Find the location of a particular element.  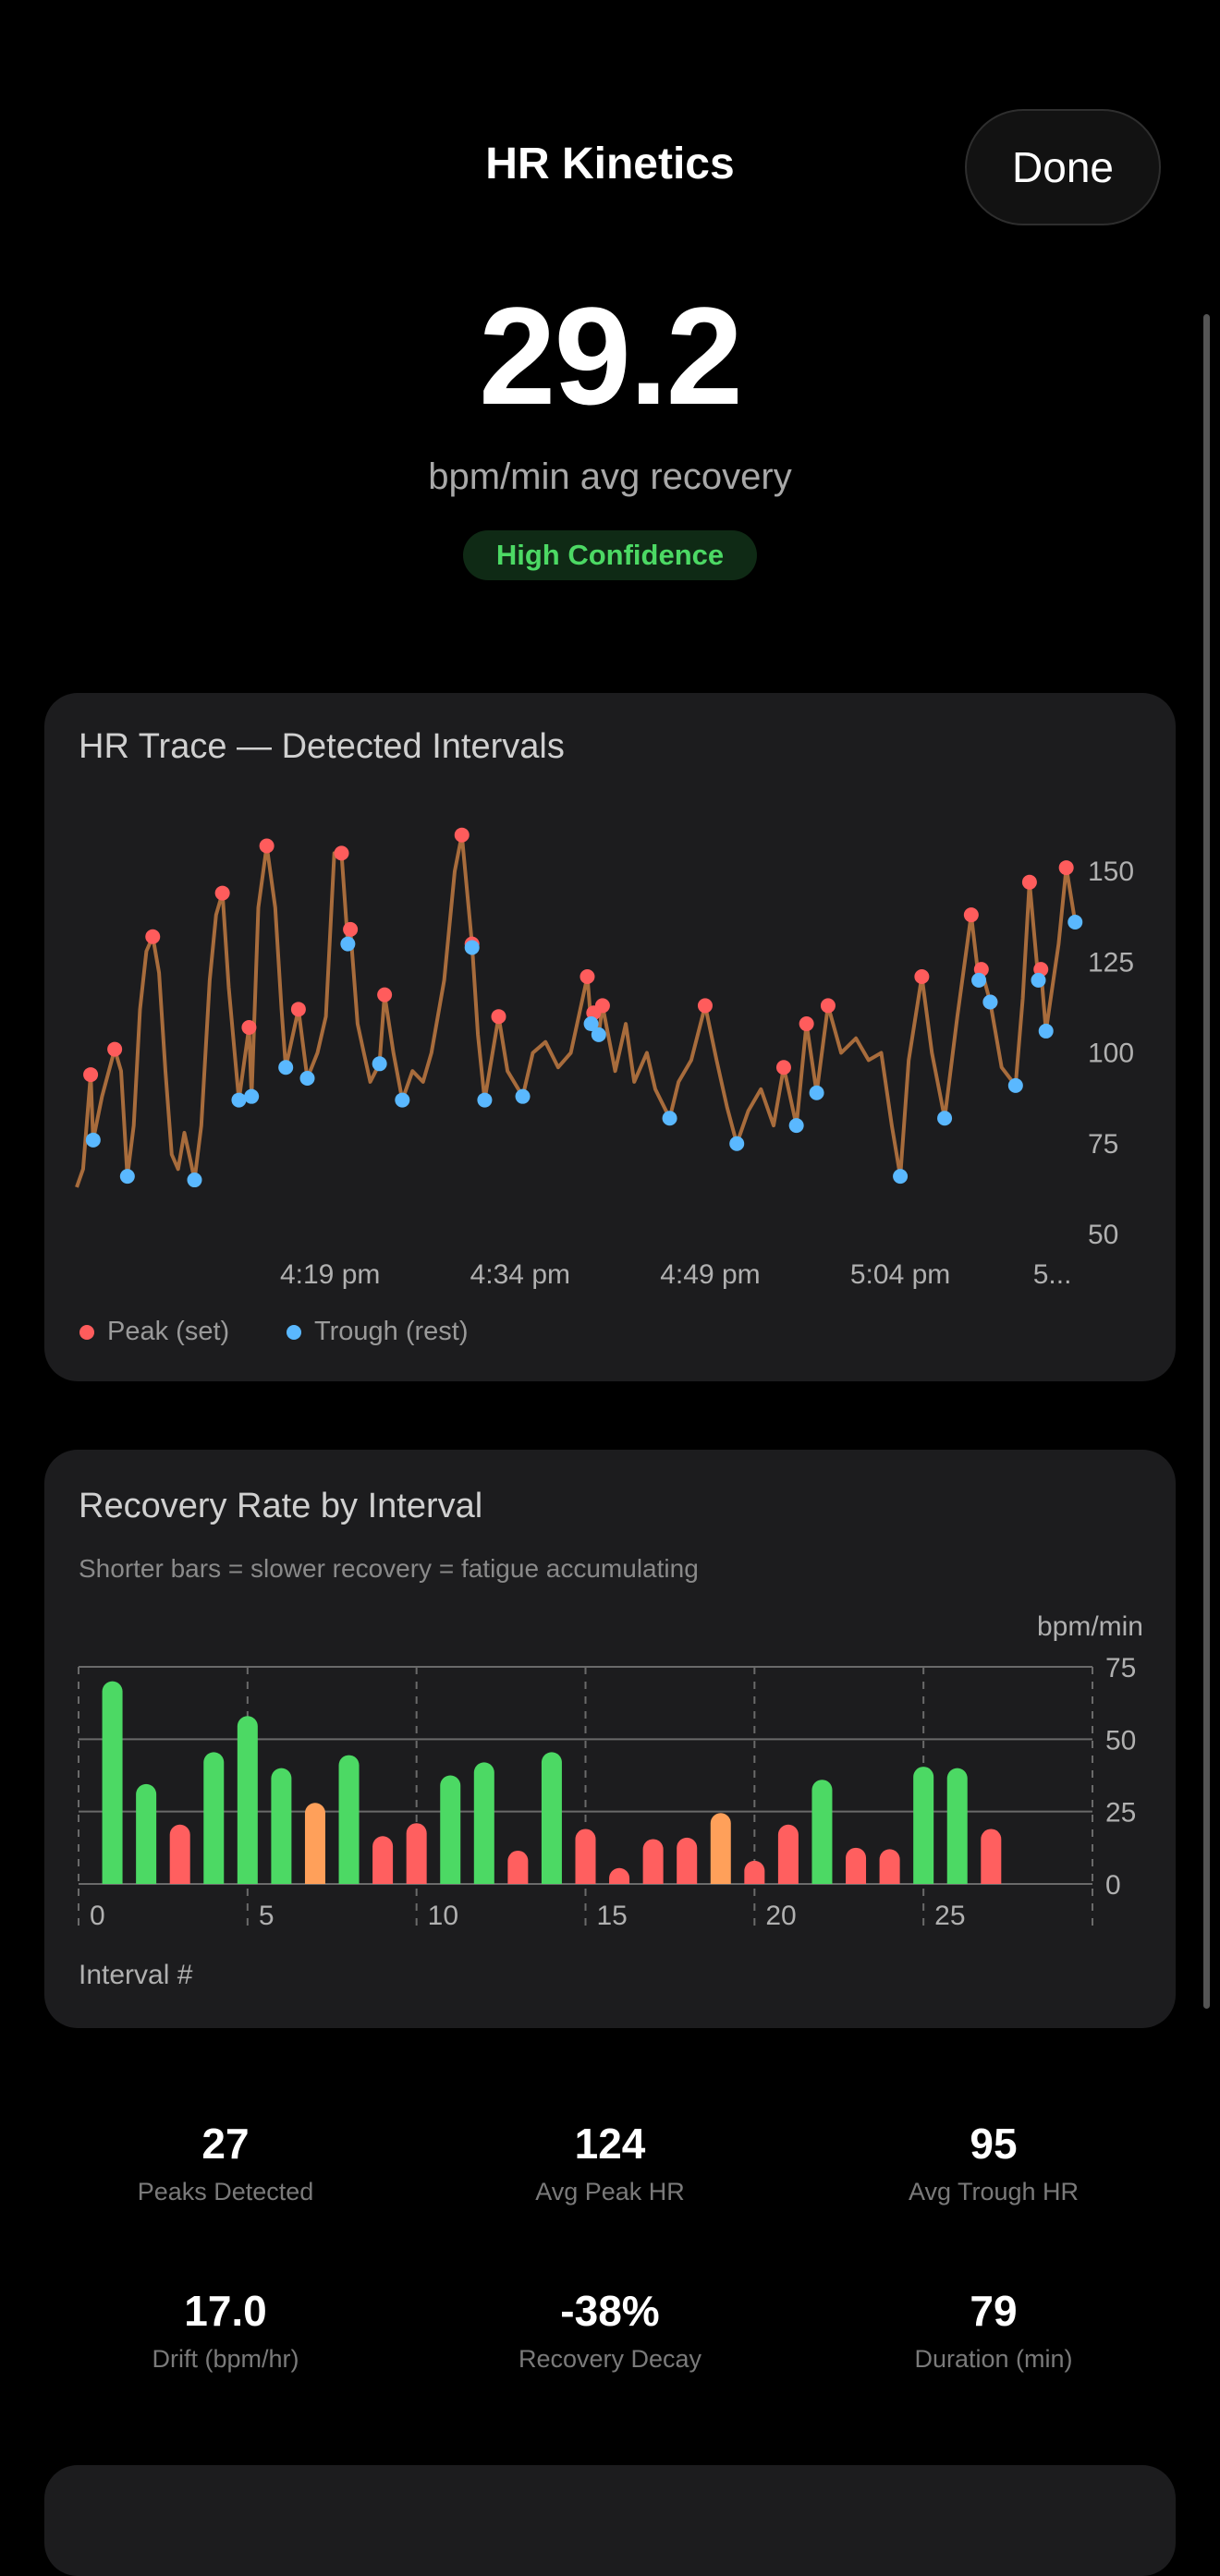

page-title: HR Kinetics is located at coordinates (610, 164).